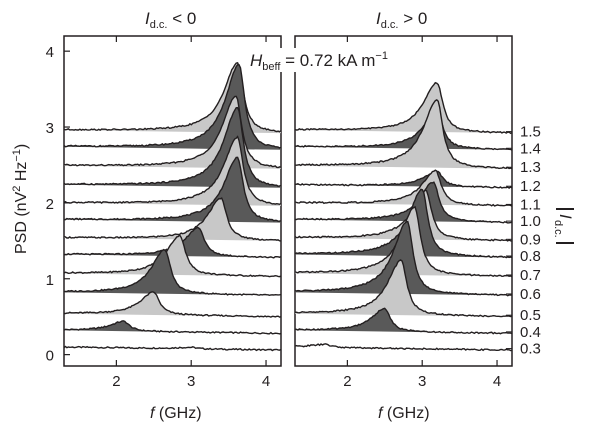 The width and height of the screenshot is (593, 435). I want to click on psd-trace-pos-1.1, so click(403, 188).